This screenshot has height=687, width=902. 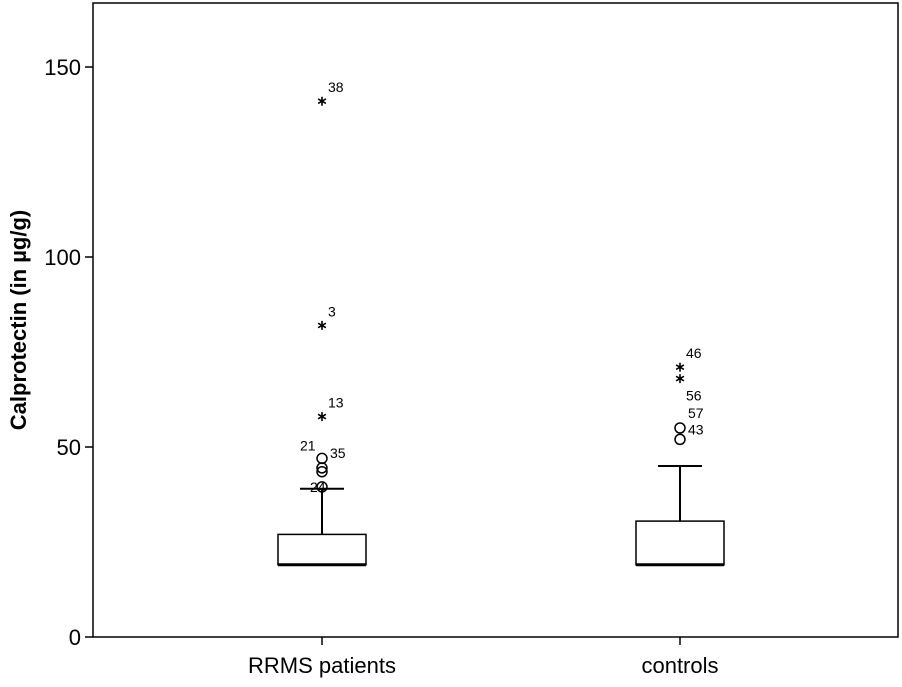 I want to click on extreme-label: 3, so click(x=332, y=311).